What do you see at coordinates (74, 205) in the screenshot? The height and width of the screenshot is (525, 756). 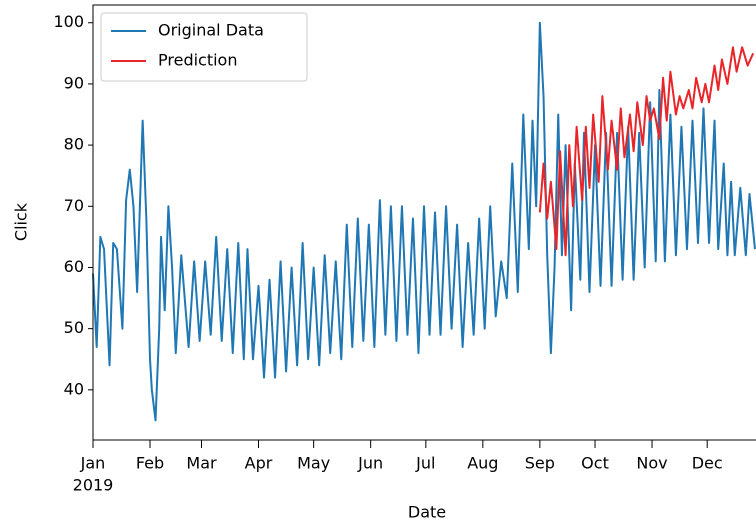 I see `y-tick-label: 70` at bounding box center [74, 205].